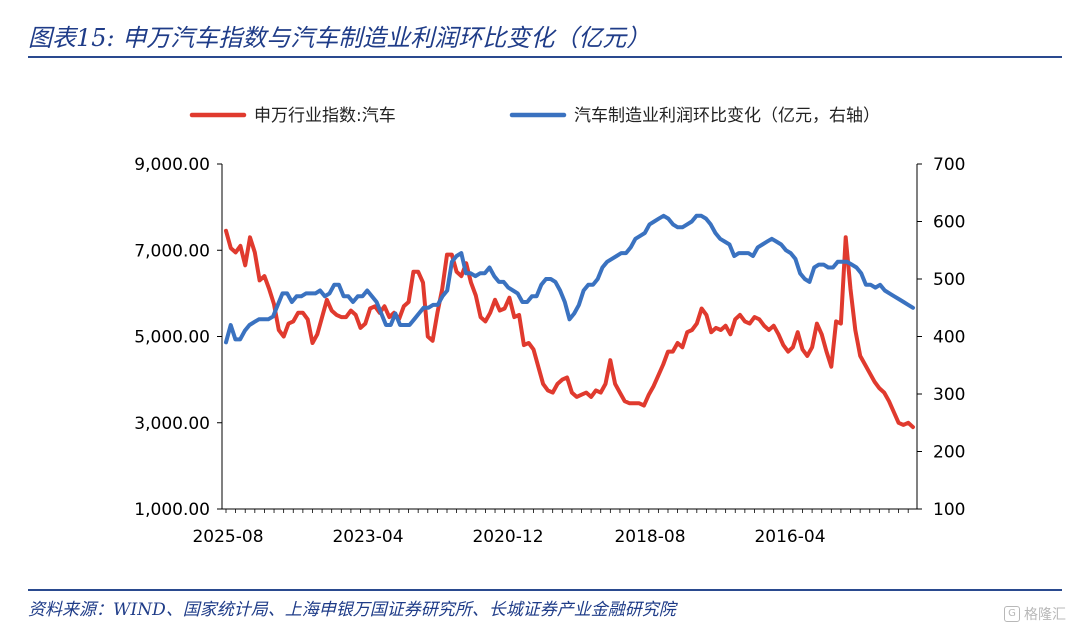 The width and height of the screenshot is (1080, 635). I want to click on right-axis-tick-label: 700, so click(949, 165).